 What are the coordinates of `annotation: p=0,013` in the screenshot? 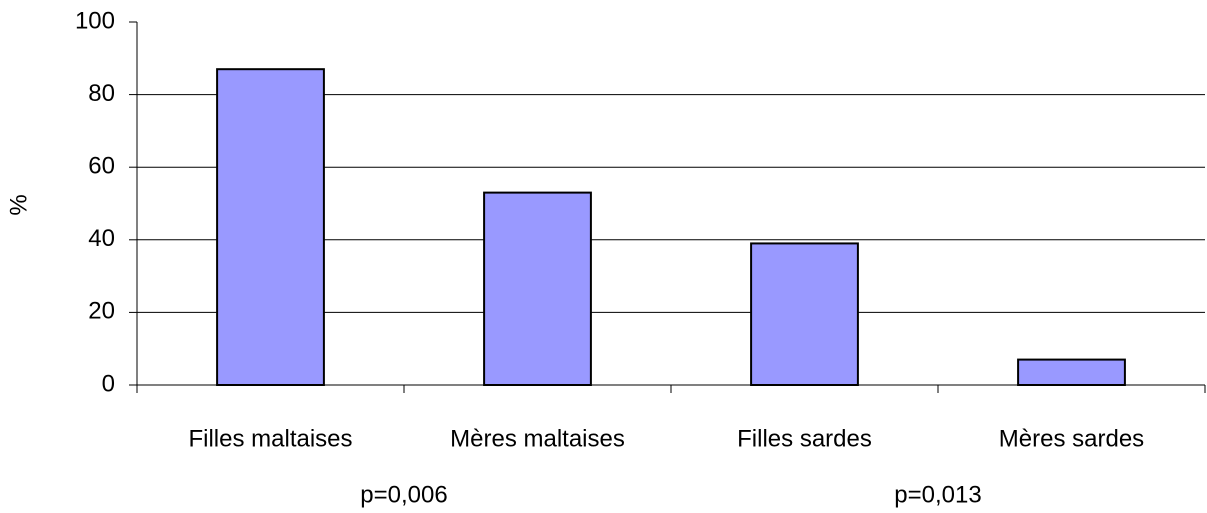 It's located at (937, 494).